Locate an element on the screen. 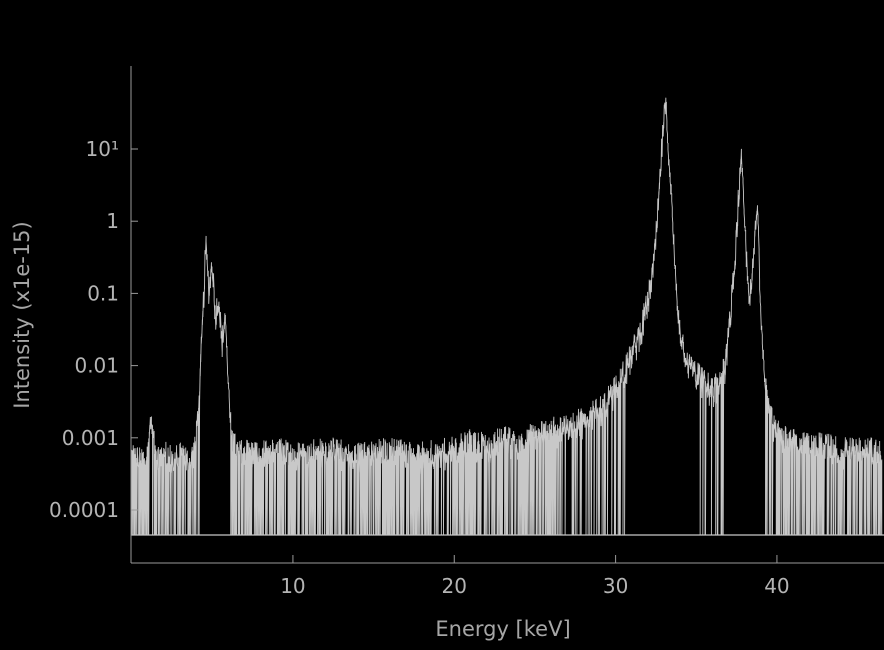 The width and height of the screenshot is (884, 650). x-tick-label: 10 is located at coordinates (292, 586).